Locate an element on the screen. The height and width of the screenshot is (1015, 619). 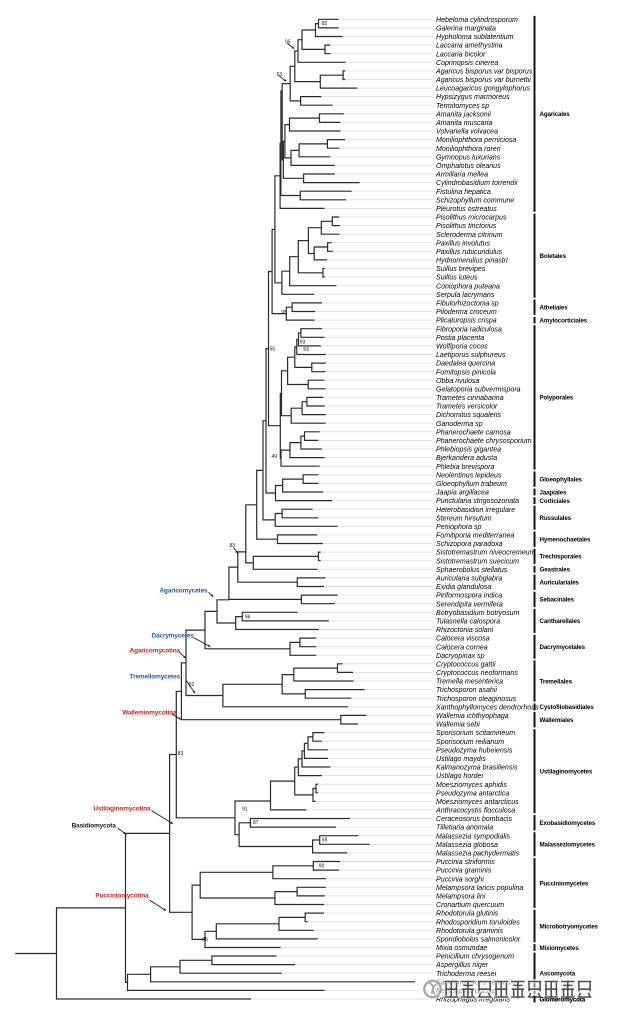
svg-text: 96 is located at coordinates (248, 618).